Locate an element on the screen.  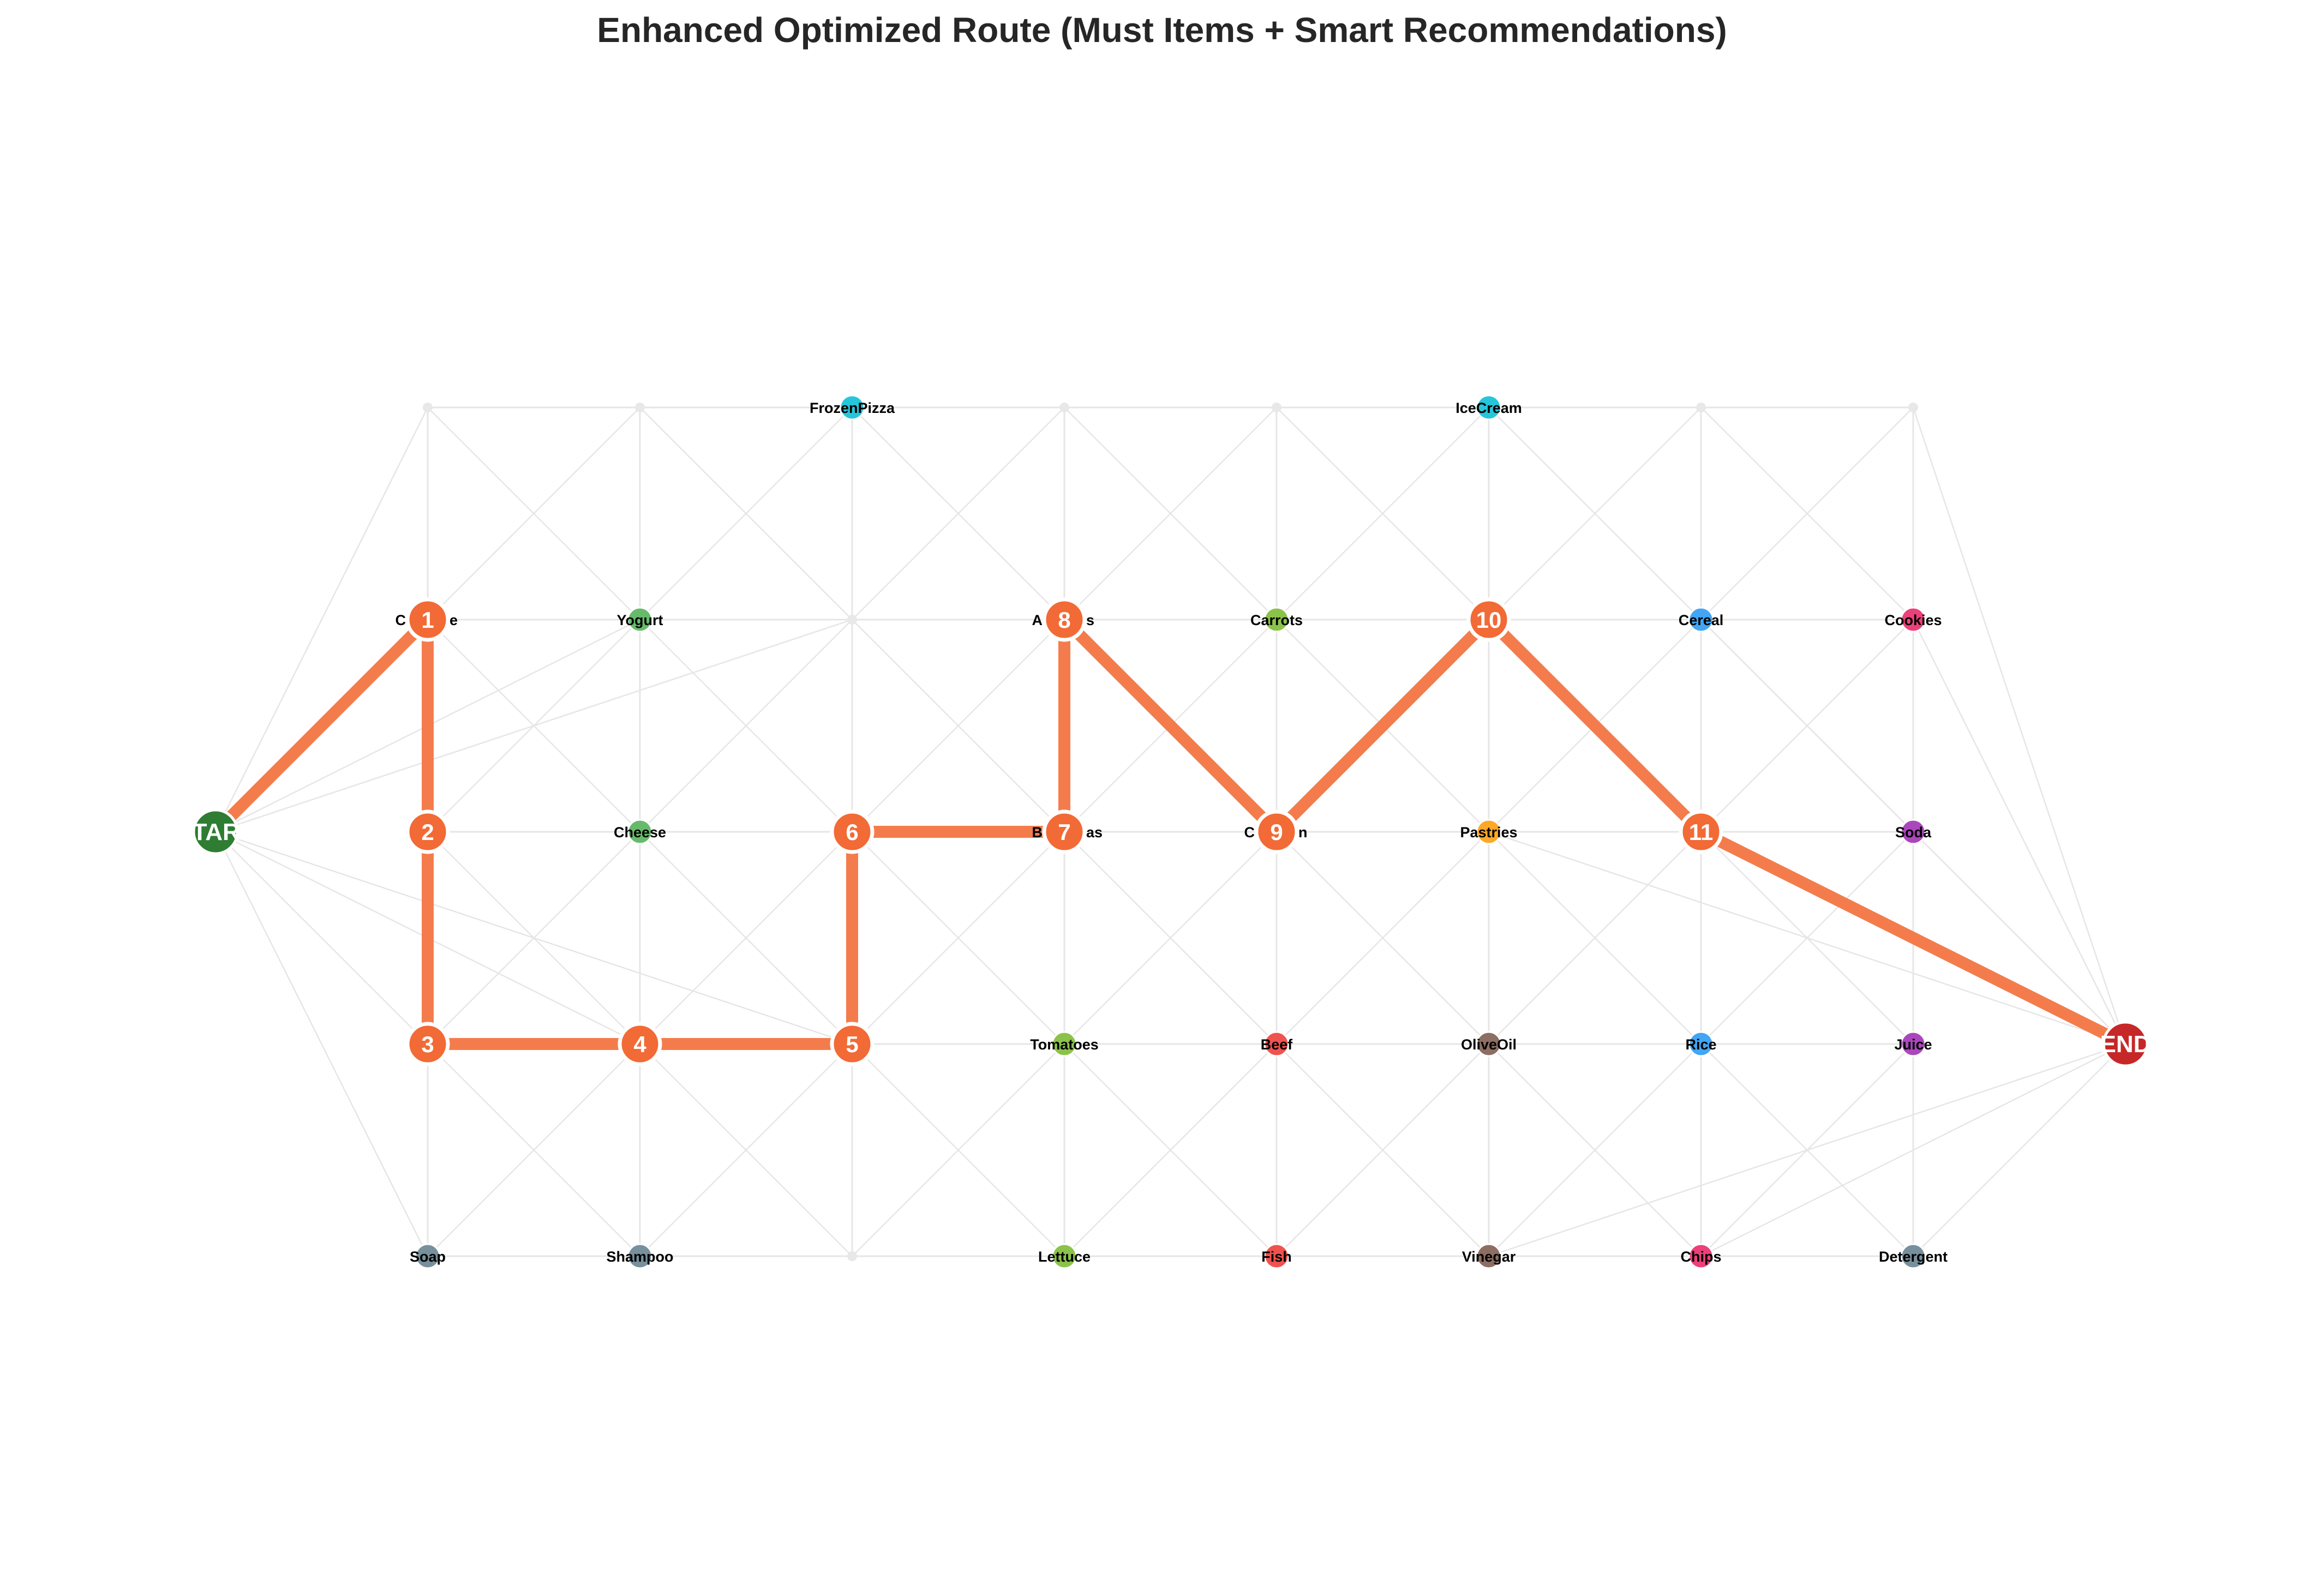
item-label: Beef is located at coordinates (1277, 1044).